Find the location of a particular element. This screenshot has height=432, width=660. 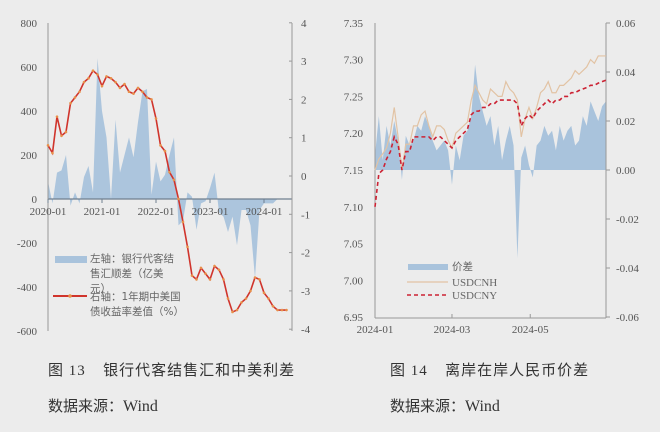

y-right-tick-label: -0.04 is located at coordinates (627, 269).